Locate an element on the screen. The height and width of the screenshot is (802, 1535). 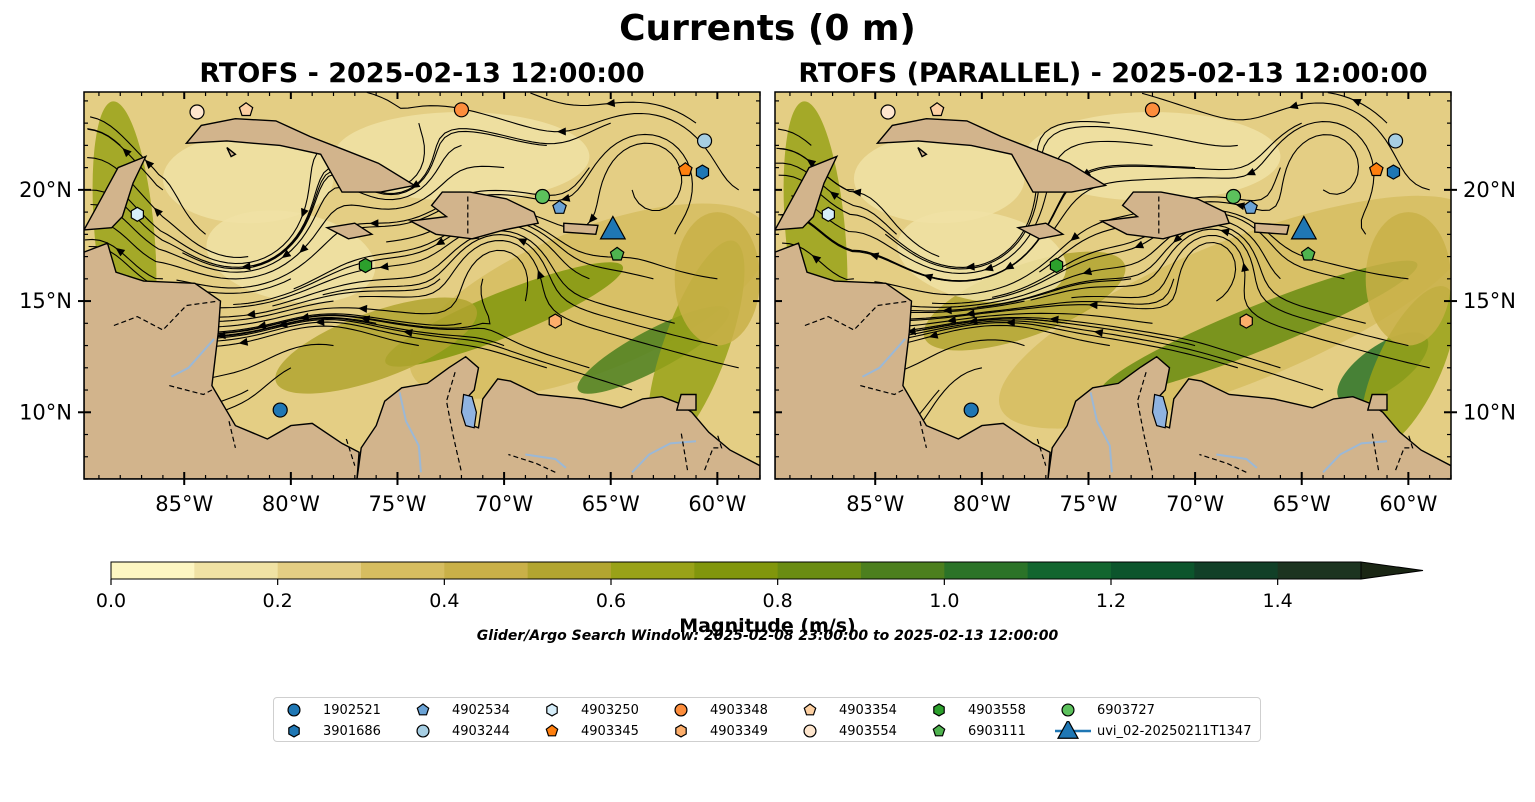
legend-entry: 4903554 is located at coordinates (846, 731).